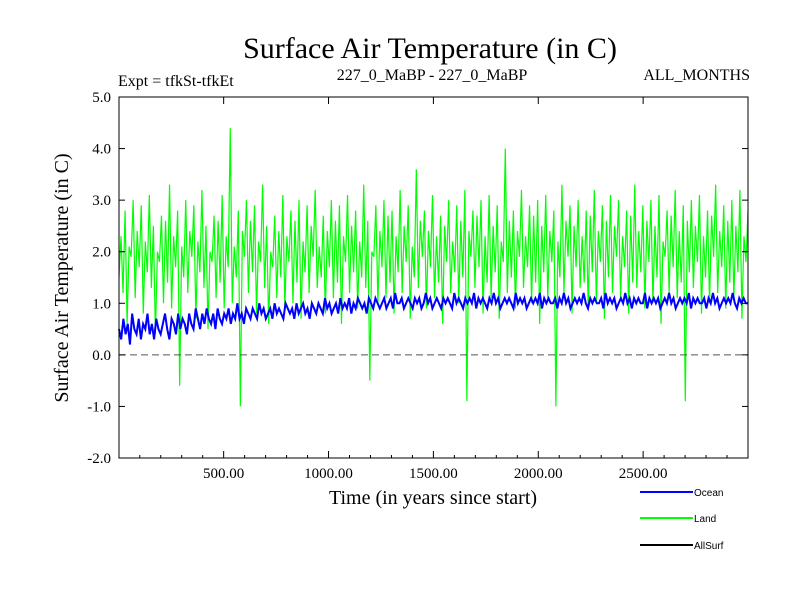 The height and width of the screenshot is (600, 800). What do you see at coordinates (696, 75) in the screenshot?
I see `months-label: ALL_MONTHS` at bounding box center [696, 75].